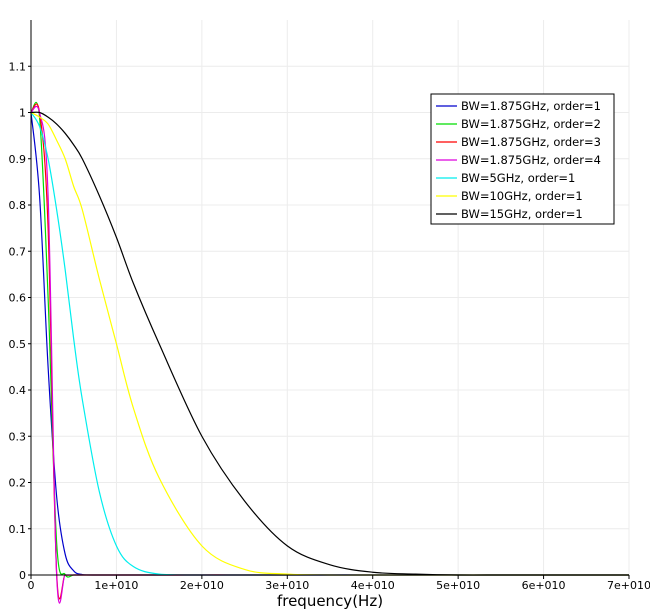 Image resolution: width=650 pixels, height=614 pixels. What do you see at coordinates (18, 251) in the screenshot?
I see `y-tick-label: 0.7` at bounding box center [18, 251].